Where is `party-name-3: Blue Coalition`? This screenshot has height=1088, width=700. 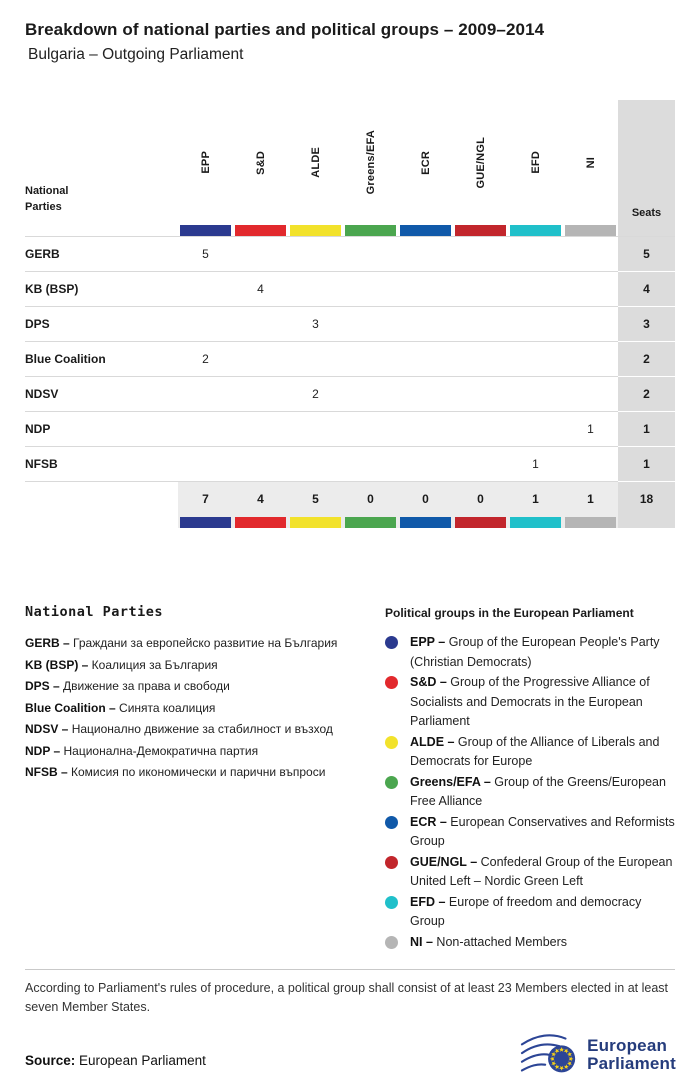 party-name-3: Blue Coalition is located at coordinates (101, 359).